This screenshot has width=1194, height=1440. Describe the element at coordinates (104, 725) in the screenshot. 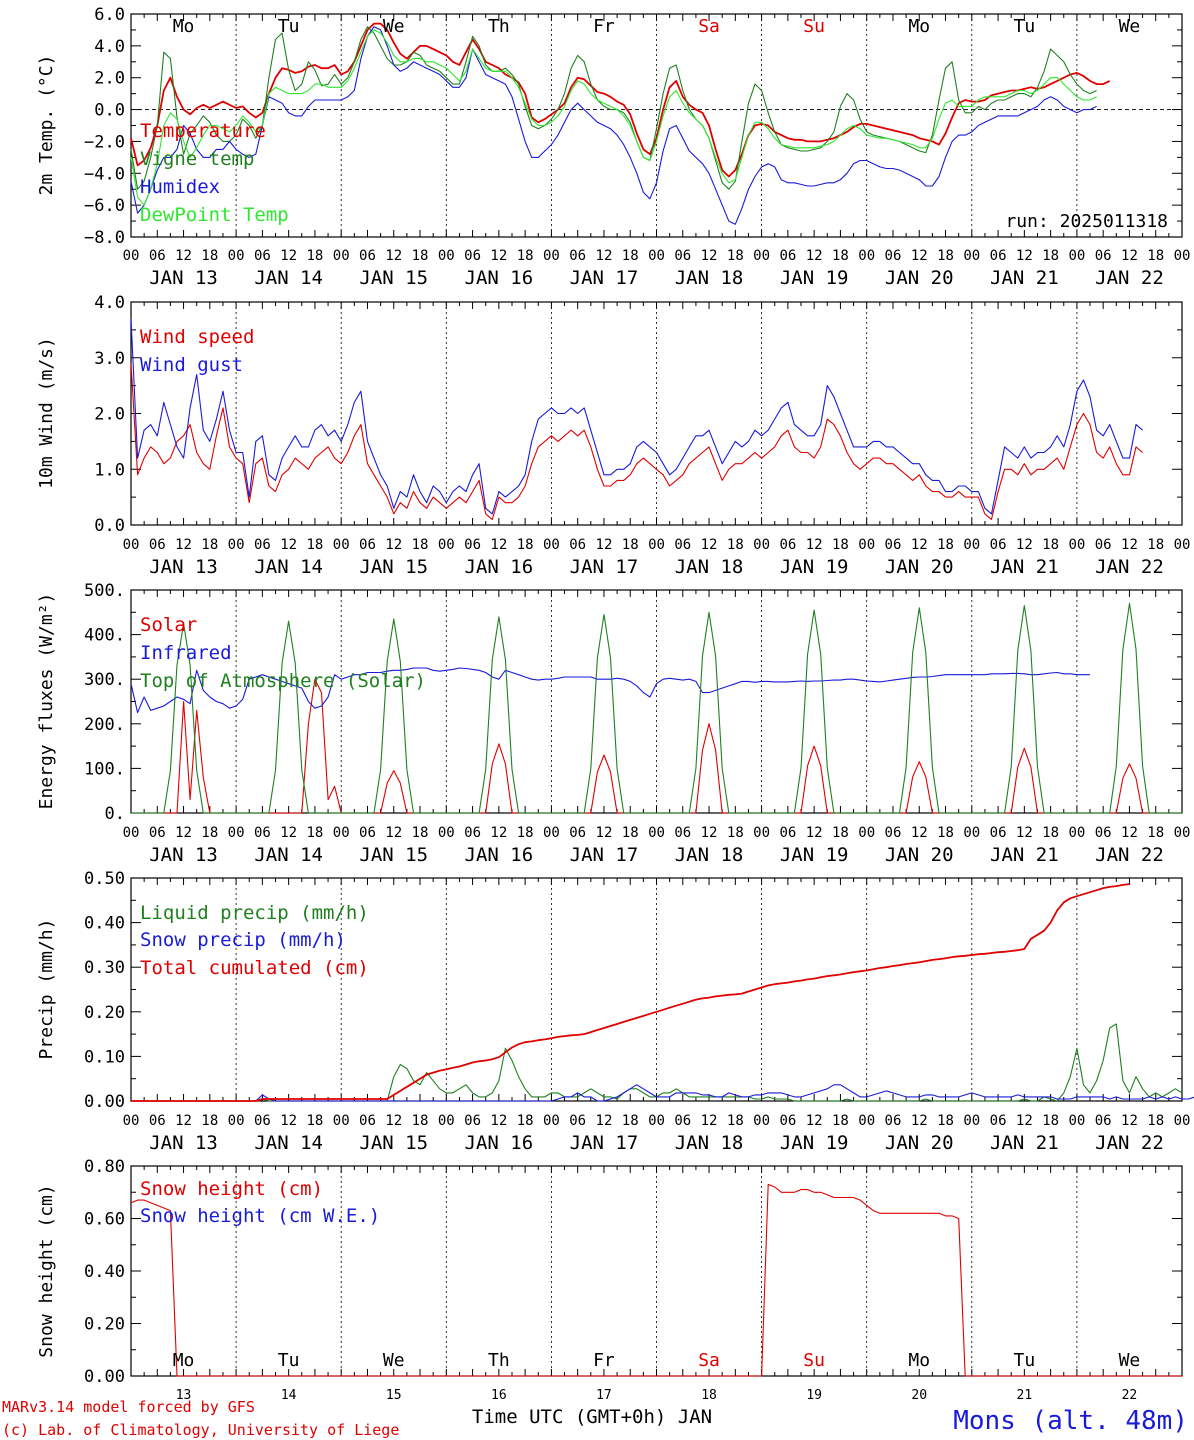

I see `y-tick-label: 200.` at that location.